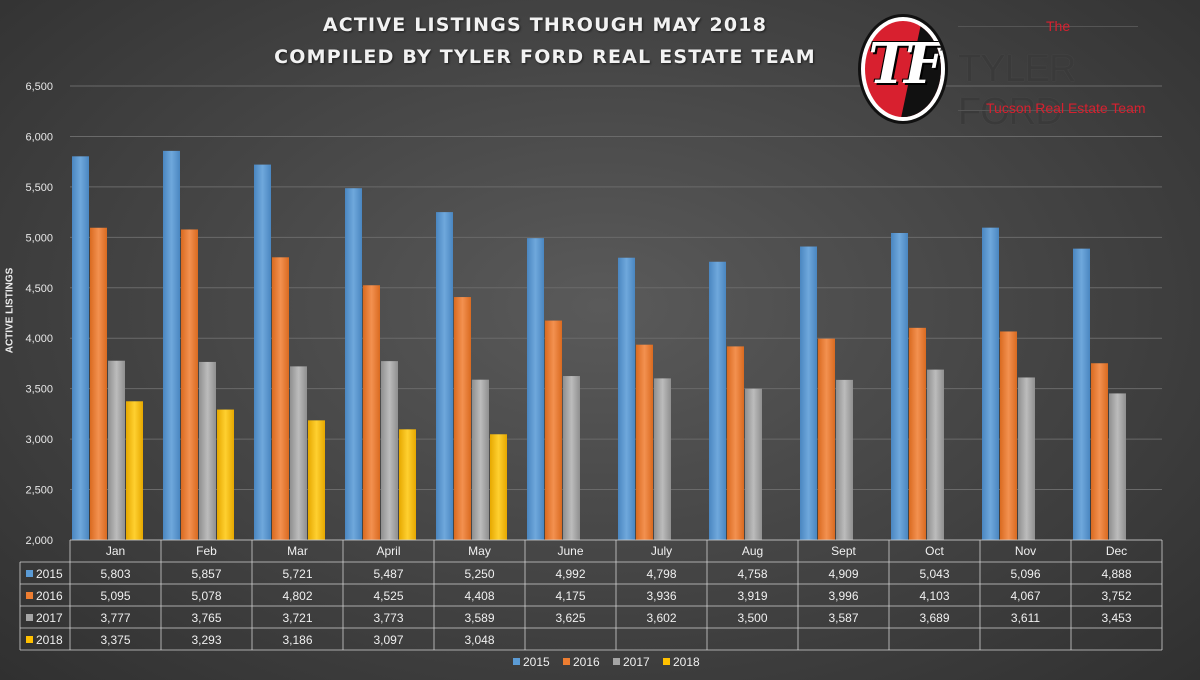 The height and width of the screenshot is (680, 1200). I want to click on category-label: Aug, so click(752, 551).